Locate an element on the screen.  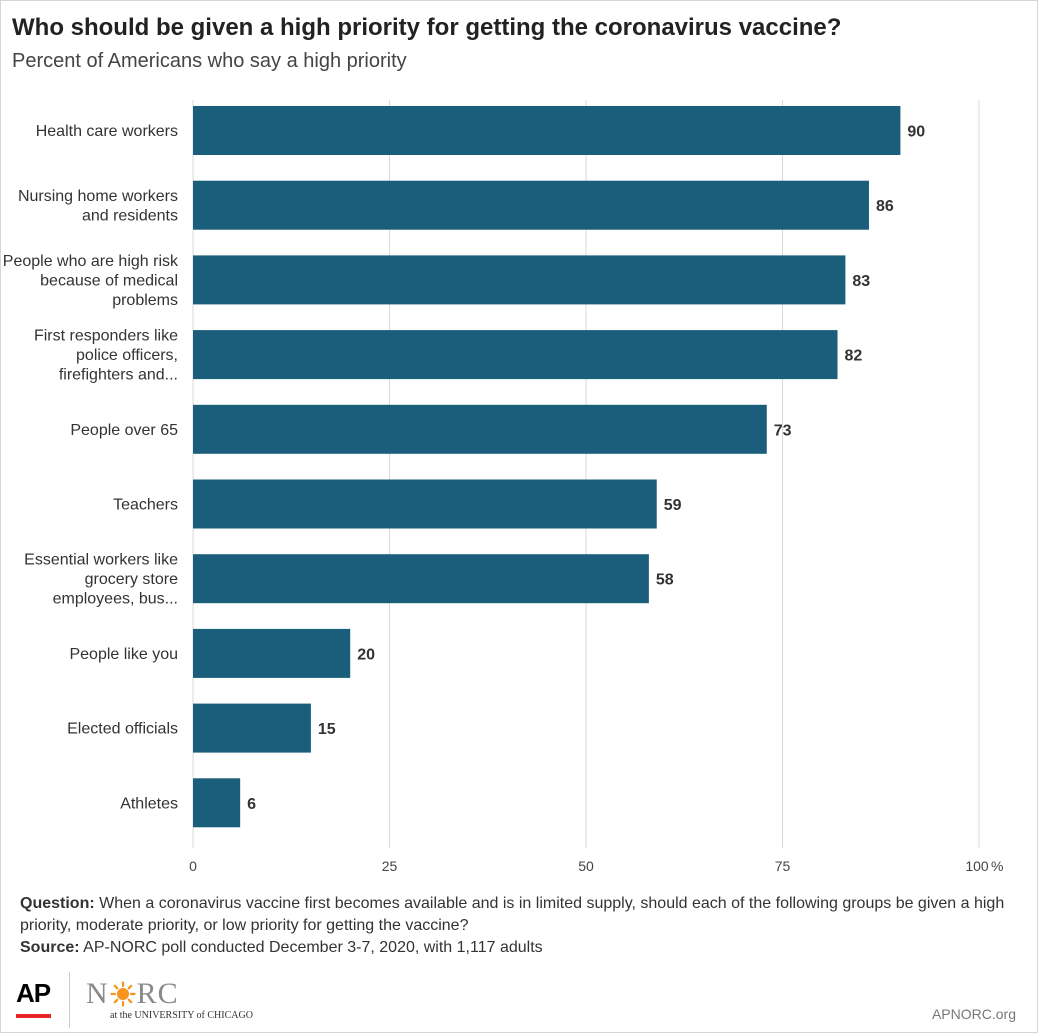
category-label-line: Elected officials is located at coordinates (122, 729).